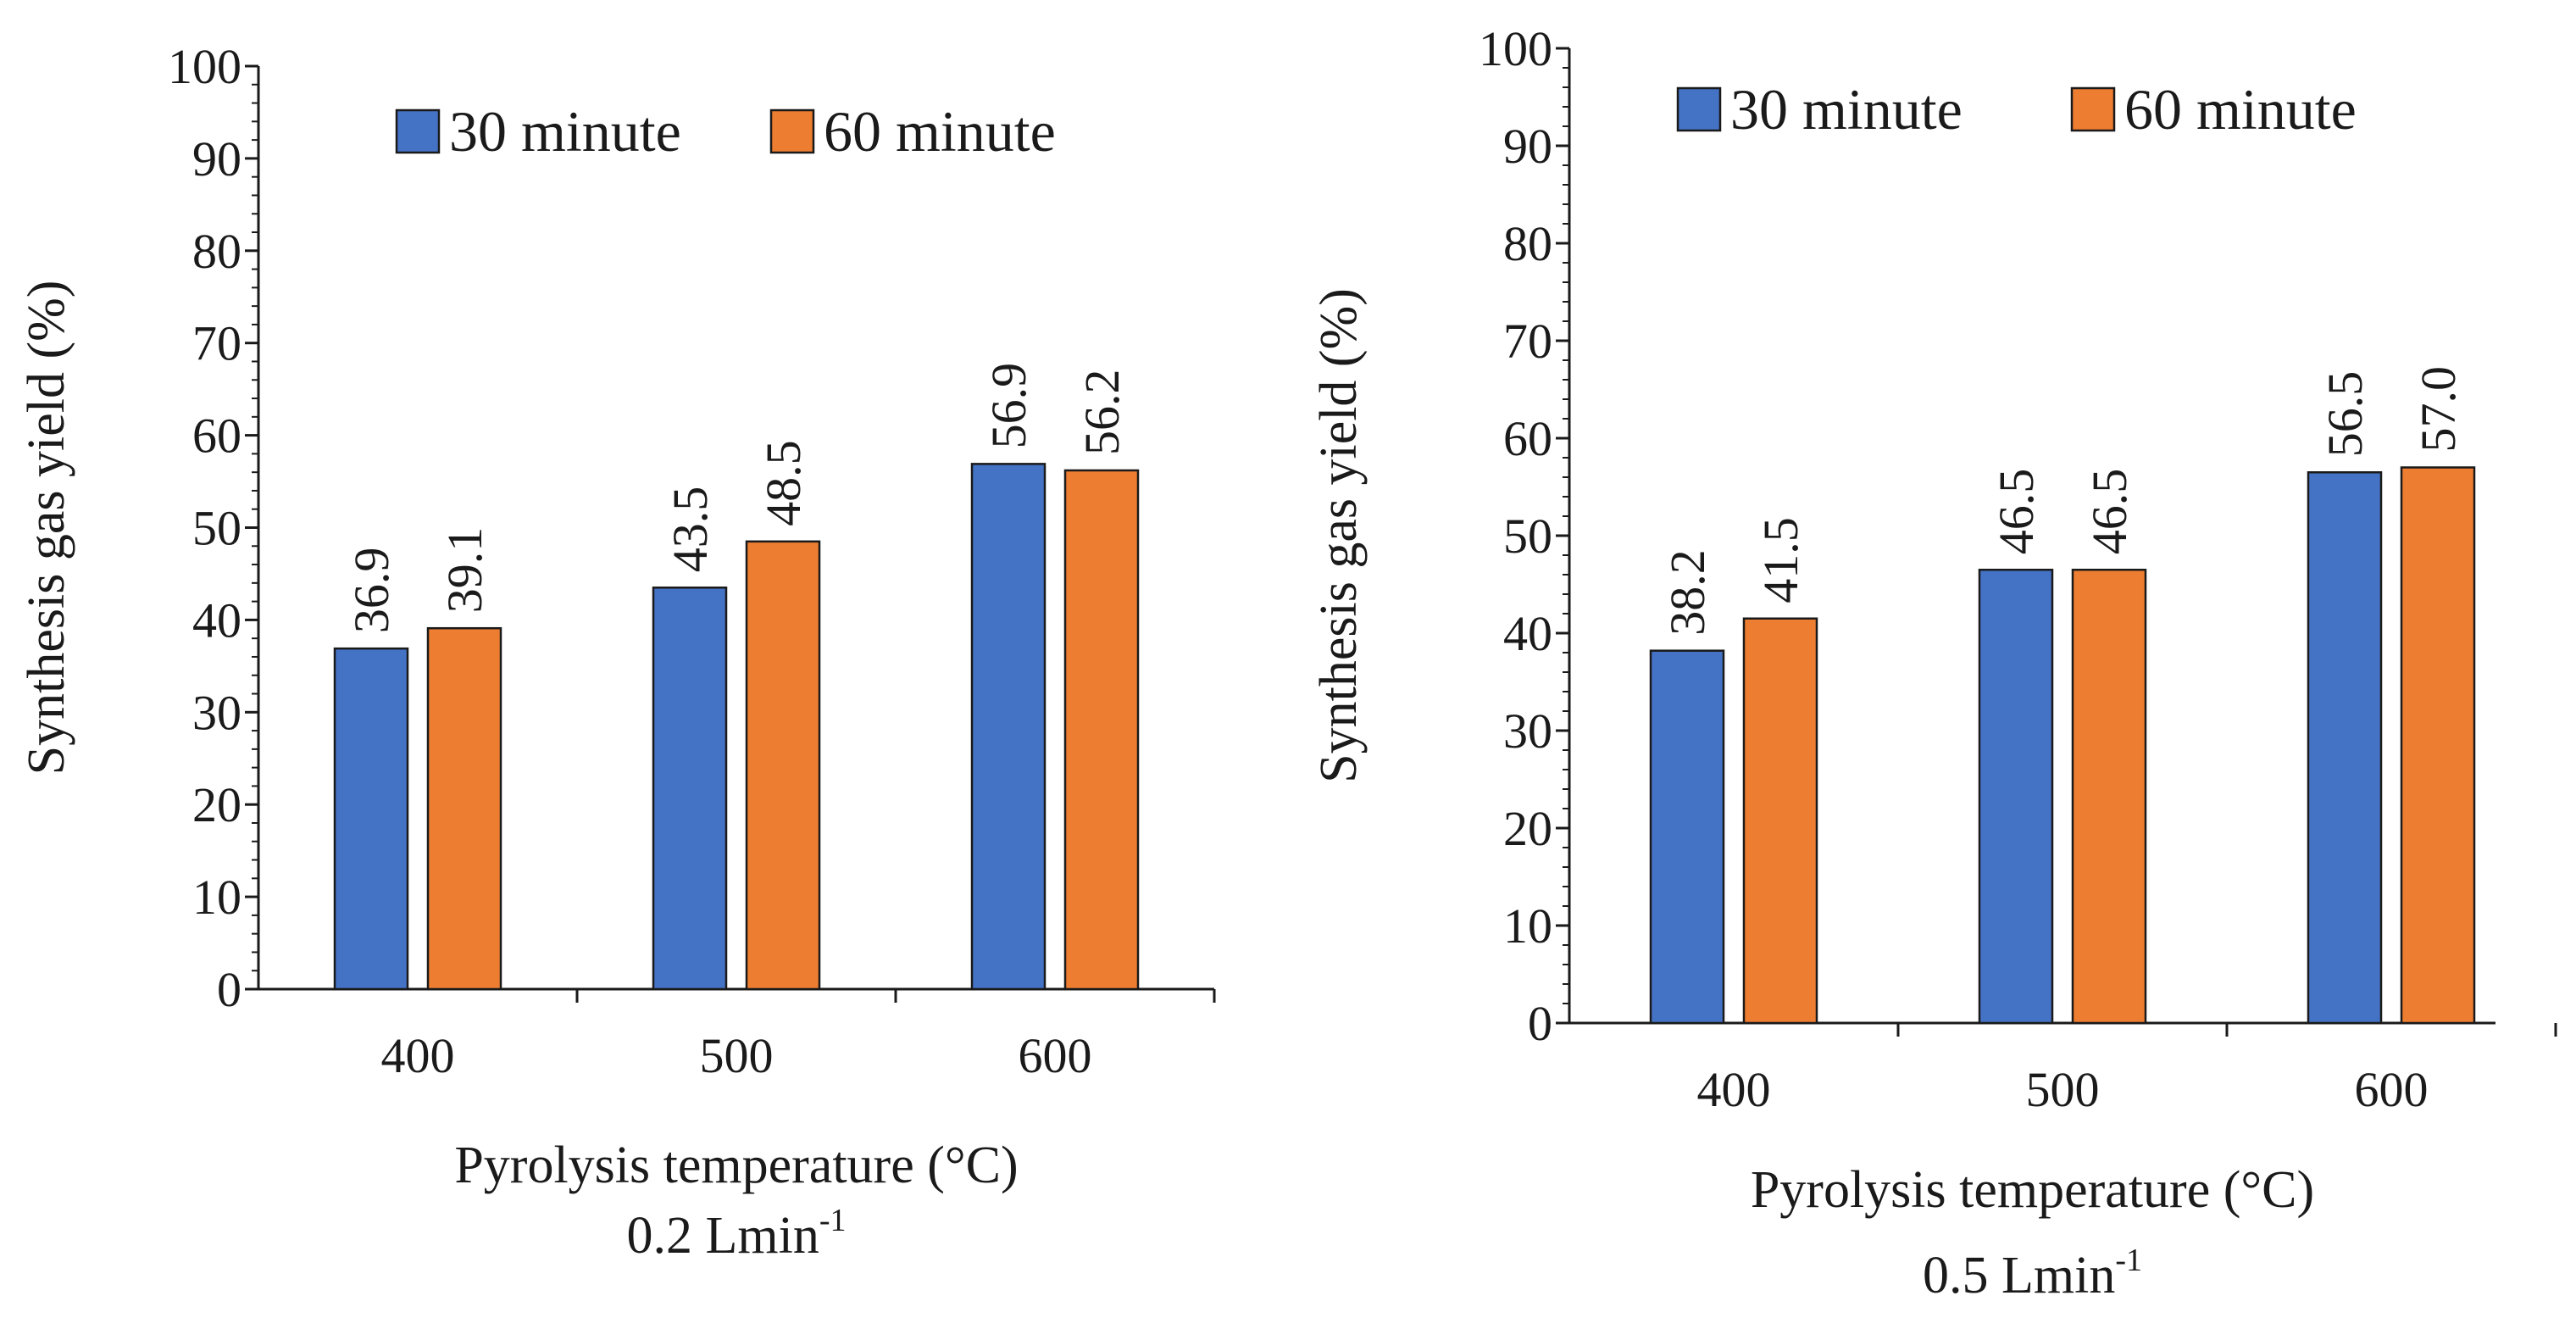  Describe the element at coordinates (1780, 560) in the screenshot. I see `bar-value-label: 41.5` at that location.